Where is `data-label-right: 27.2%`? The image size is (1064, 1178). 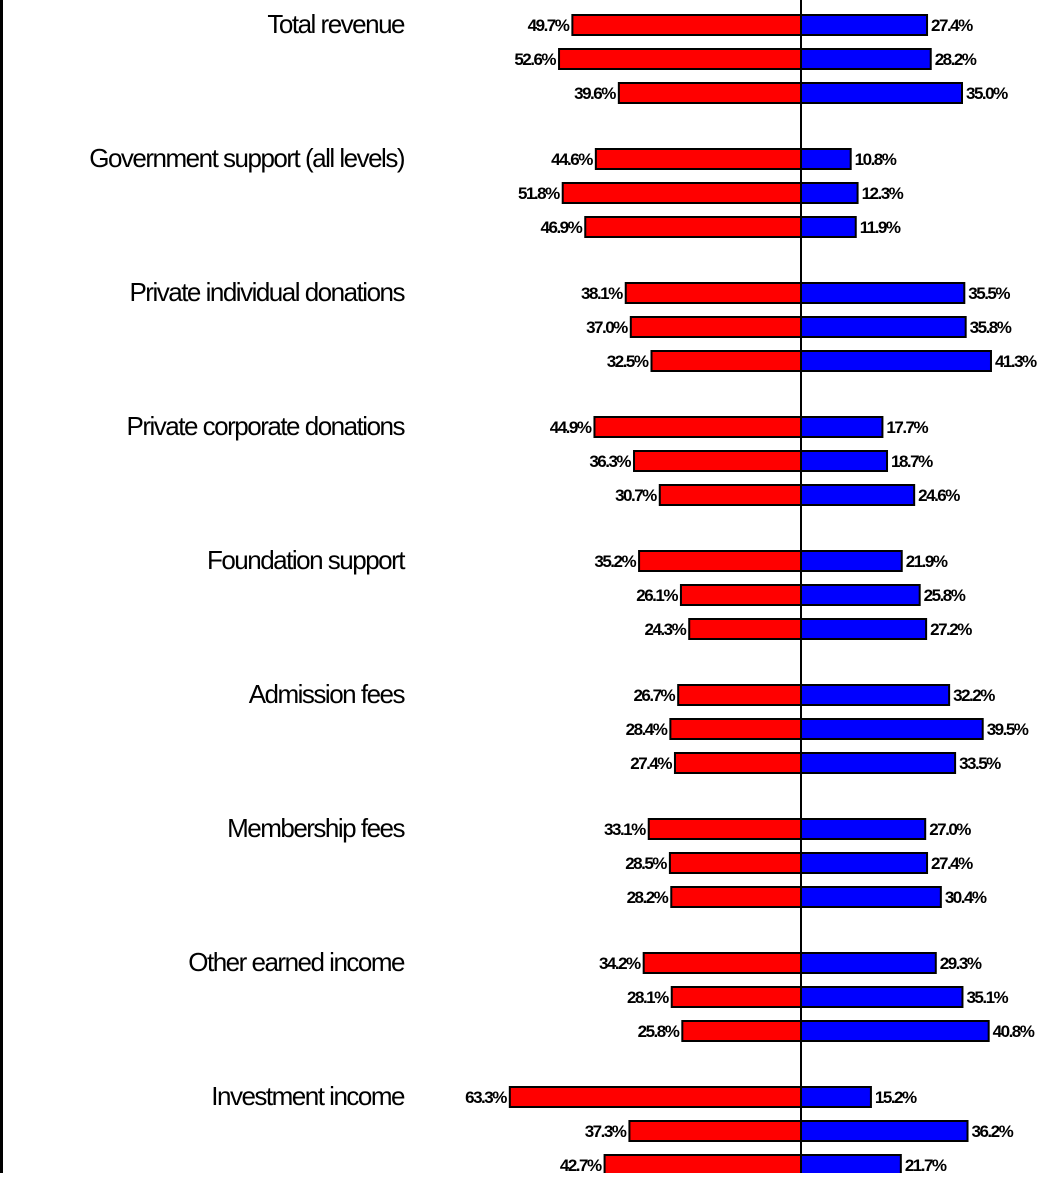
data-label-right: 27.2% is located at coordinates (951, 629).